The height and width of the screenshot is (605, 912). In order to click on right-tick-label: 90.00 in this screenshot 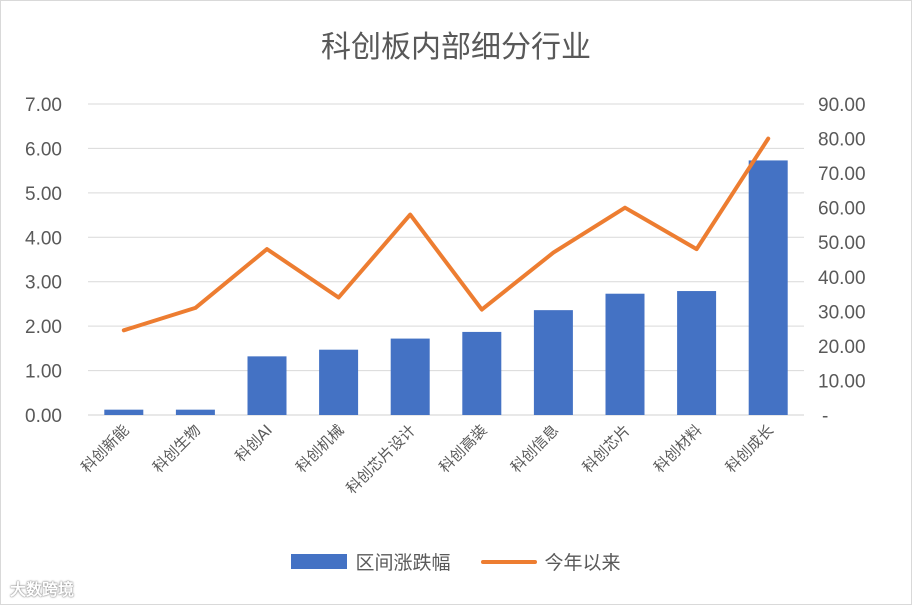, I will do `click(842, 105)`.